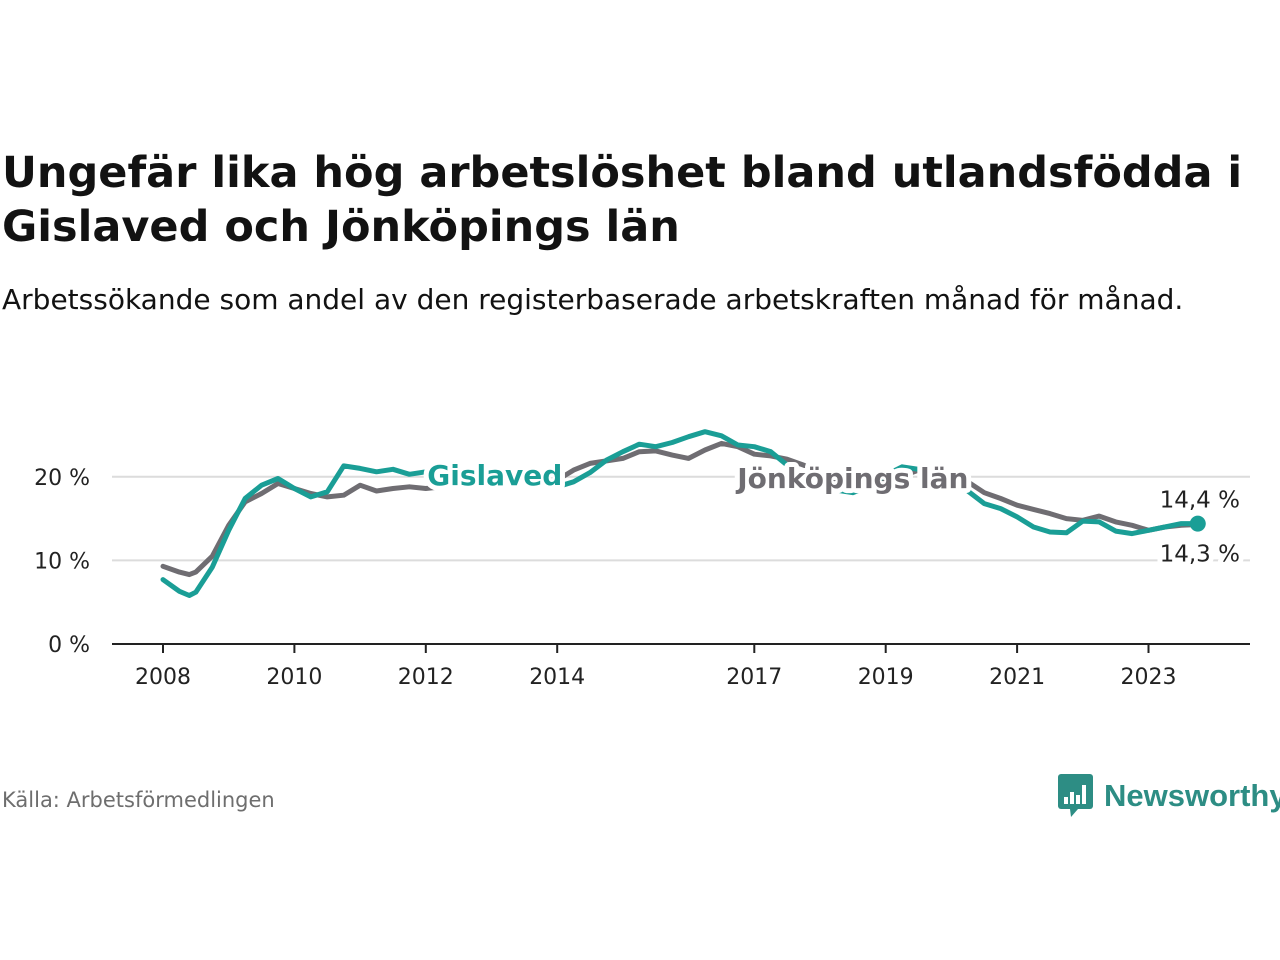 The width and height of the screenshot is (1280, 960). I want to click on series-label-jonkopings-lan: Jönköpings län, so click(851, 478).